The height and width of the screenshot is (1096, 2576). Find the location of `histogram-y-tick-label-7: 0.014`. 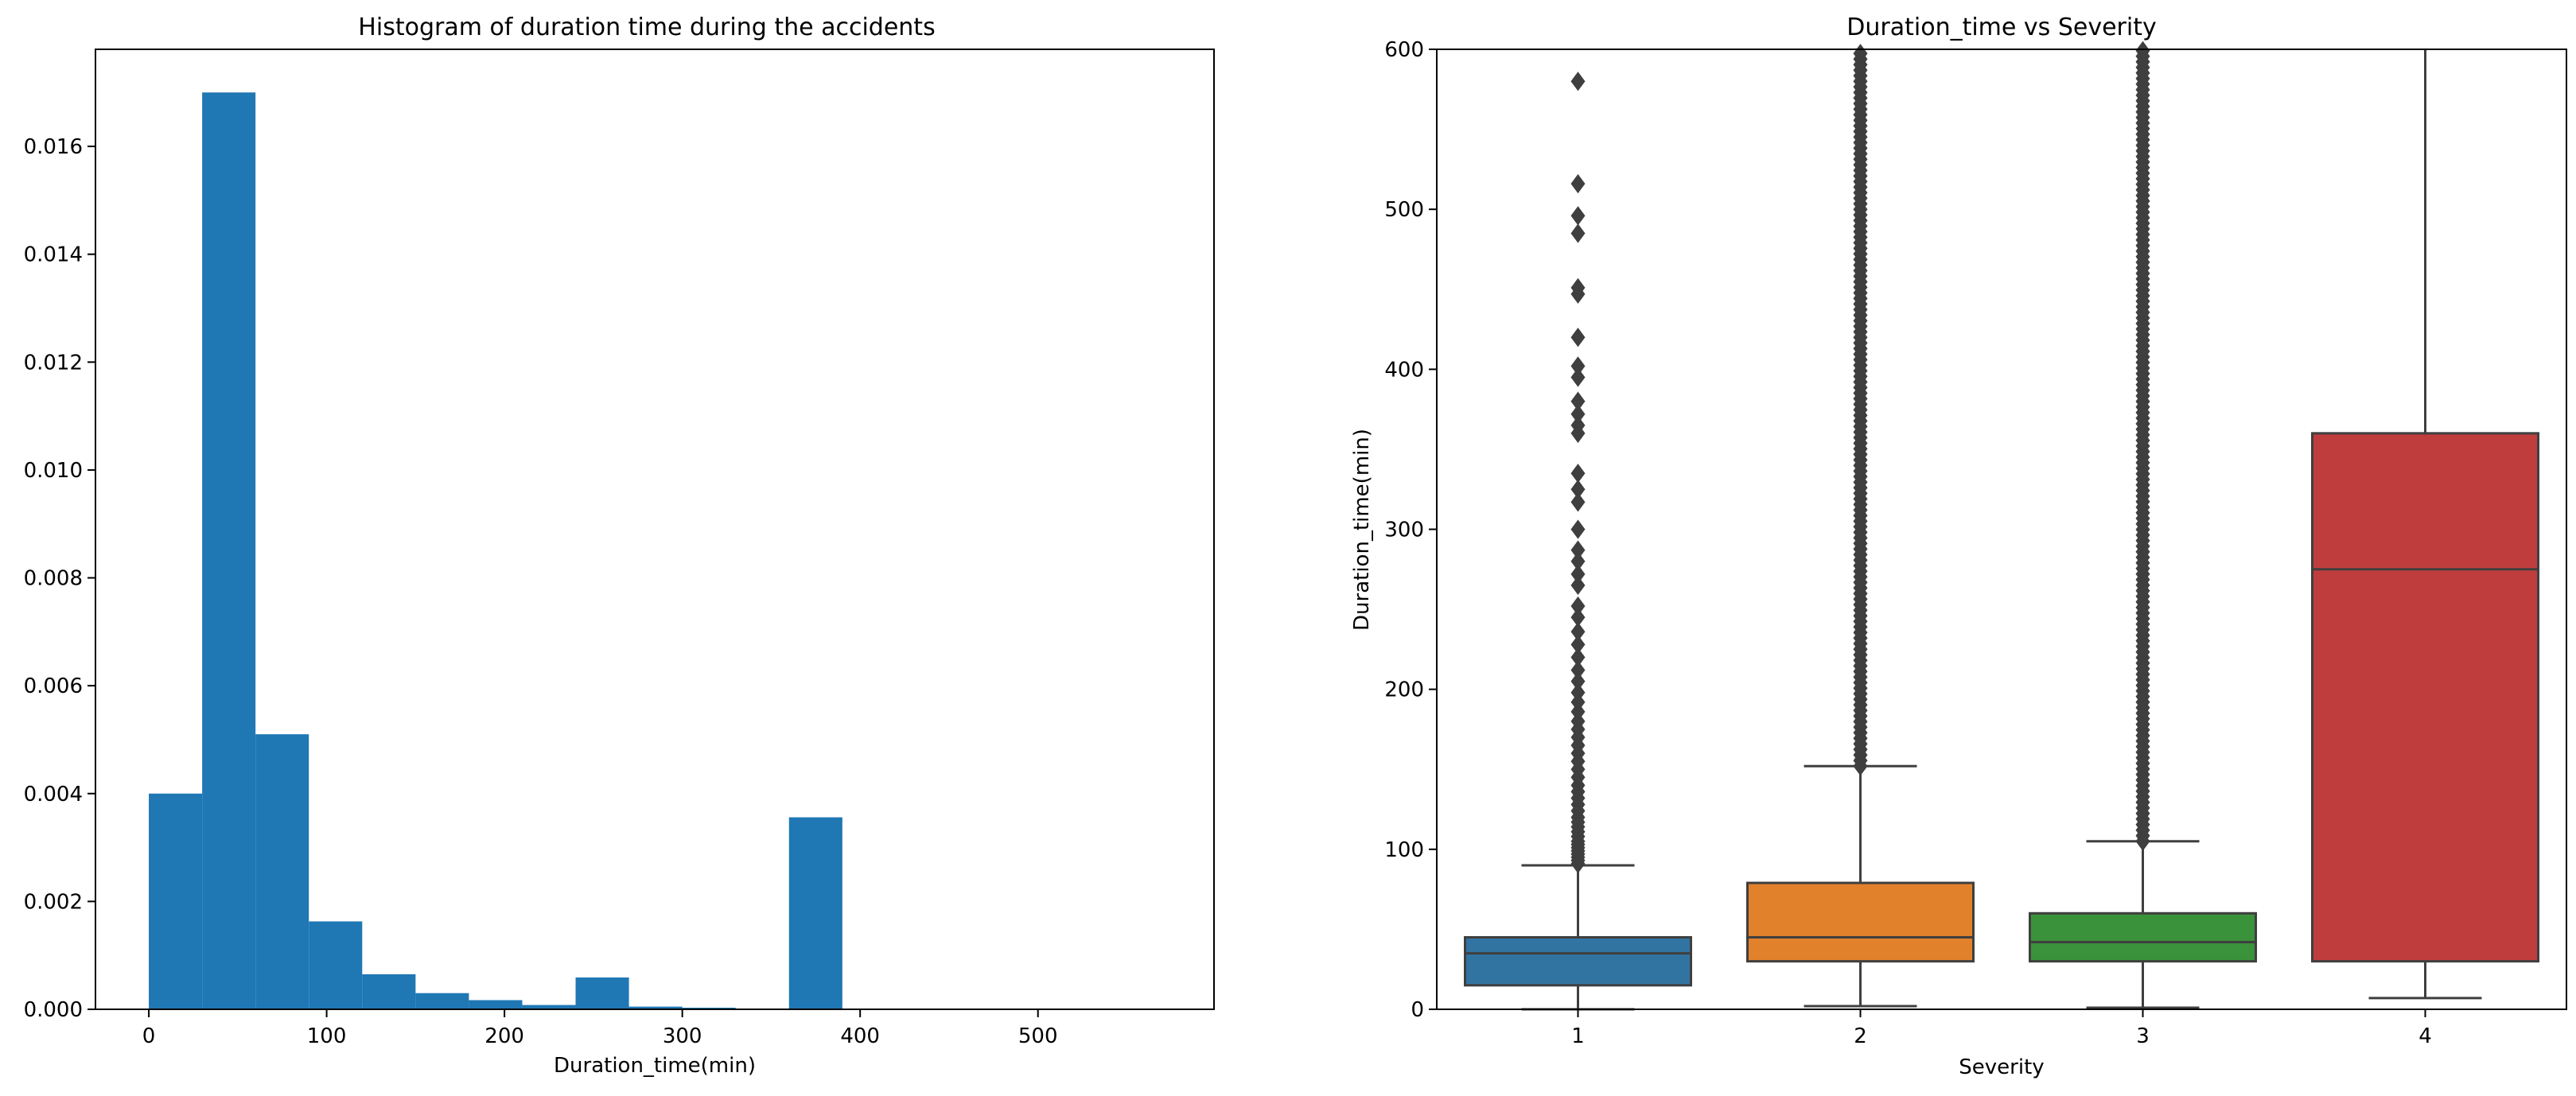

histogram-y-tick-label-7: 0.014 is located at coordinates (54, 255).